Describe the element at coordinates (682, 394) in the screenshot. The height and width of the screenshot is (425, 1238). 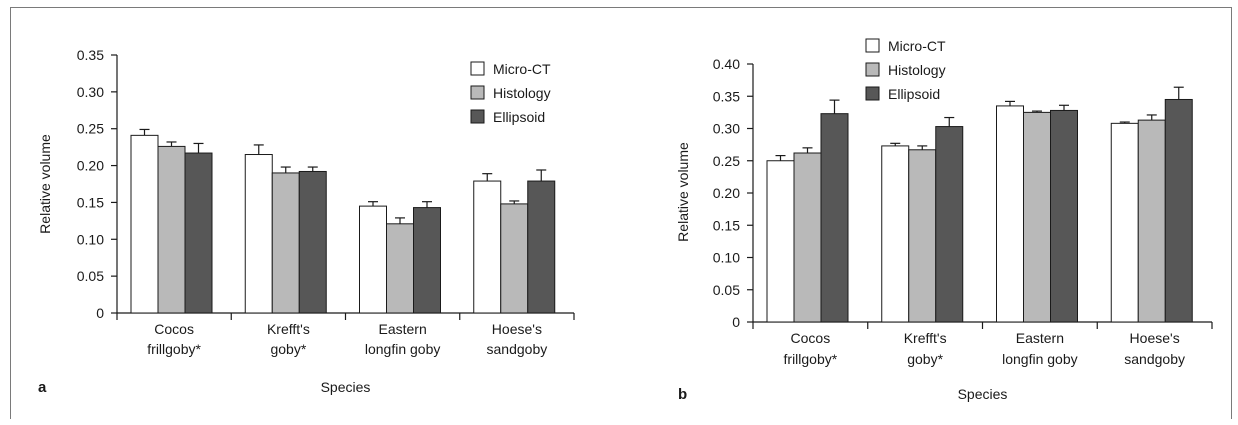
I see `panel-letter: b` at that location.